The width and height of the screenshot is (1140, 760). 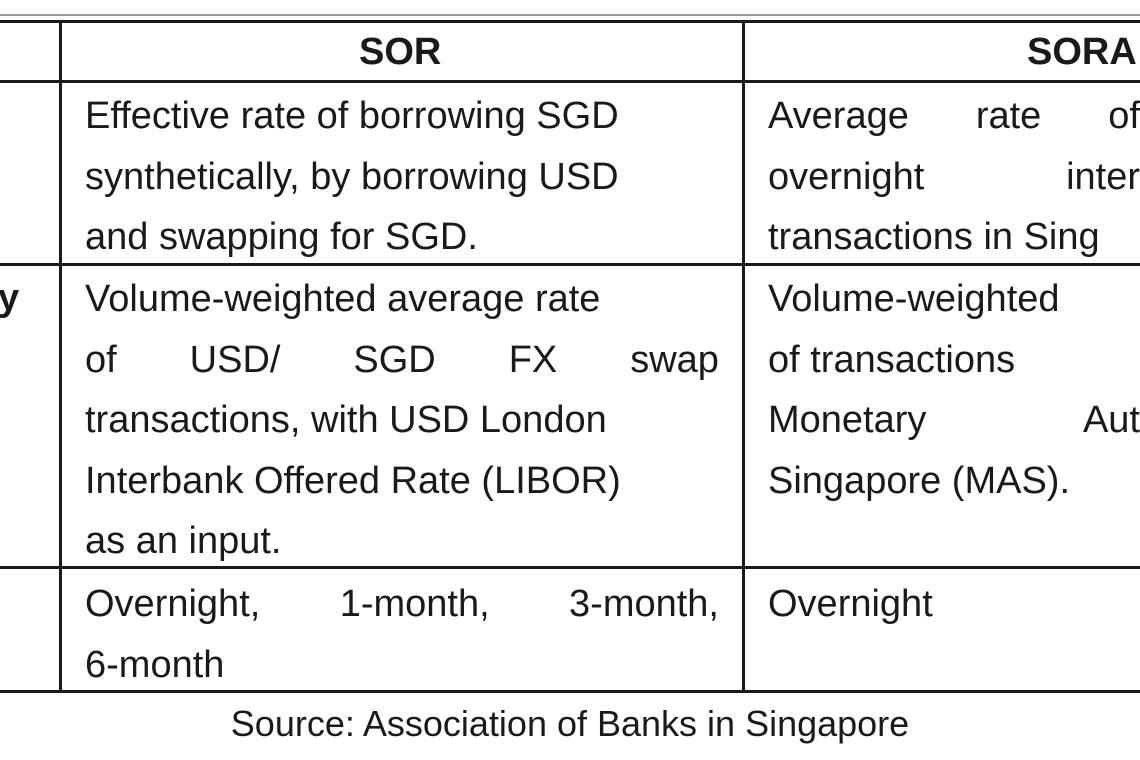 What do you see at coordinates (674, 359) in the screenshot?
I see `cell-word: swap` at bounding box center [674, 359].